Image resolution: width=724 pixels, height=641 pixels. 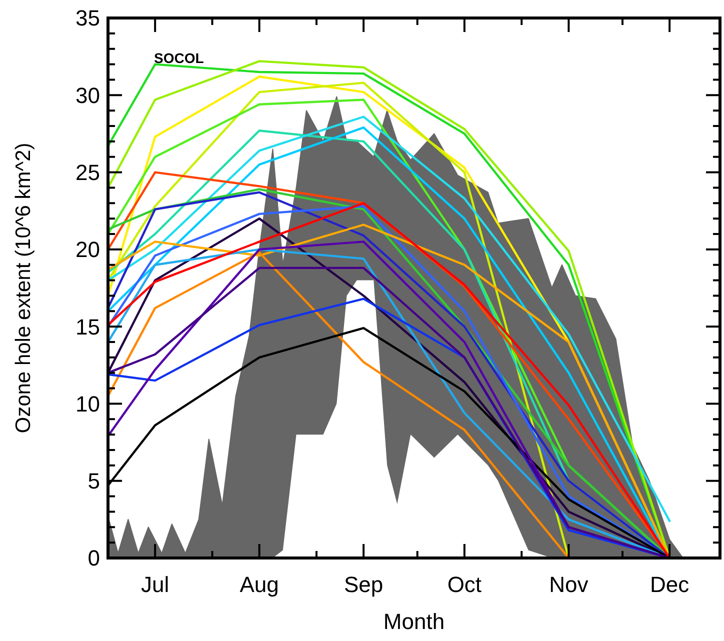 I want to click on x-tick-label: Jul, so click(x=155, y=584).